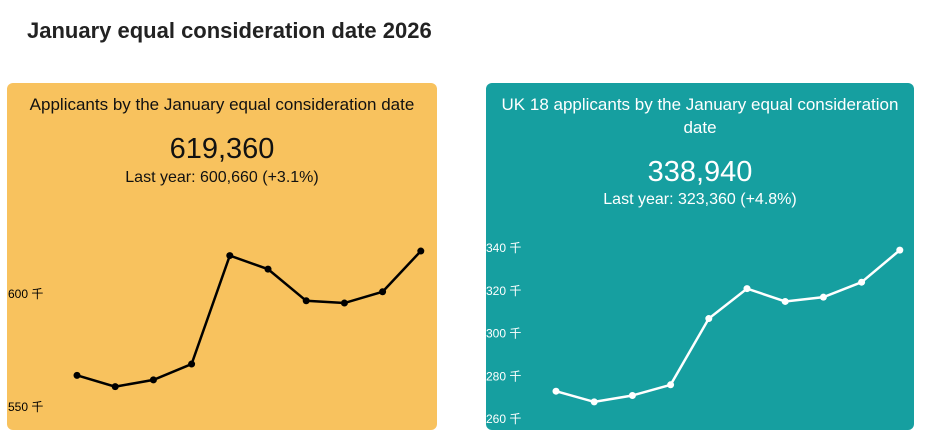  Describe the element at coordinates (503, 291) in the screenshot. I see `y-tick-label: 320 千` at that location.